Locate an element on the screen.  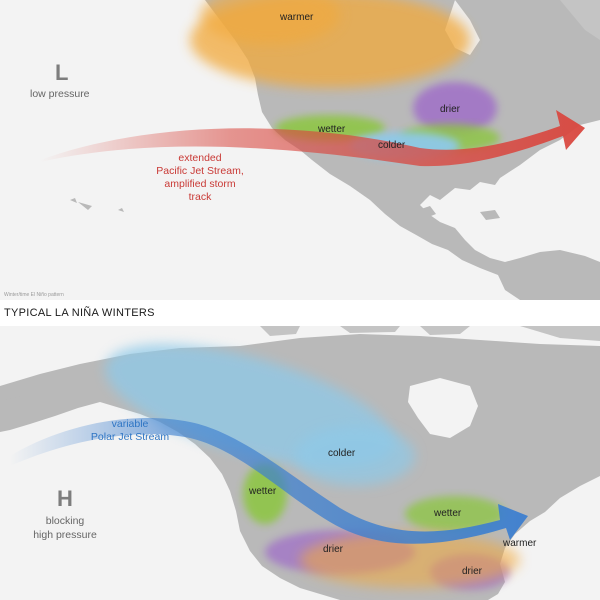
high-pressure-label: blocking high pressure is located at coordinates (65, 528).